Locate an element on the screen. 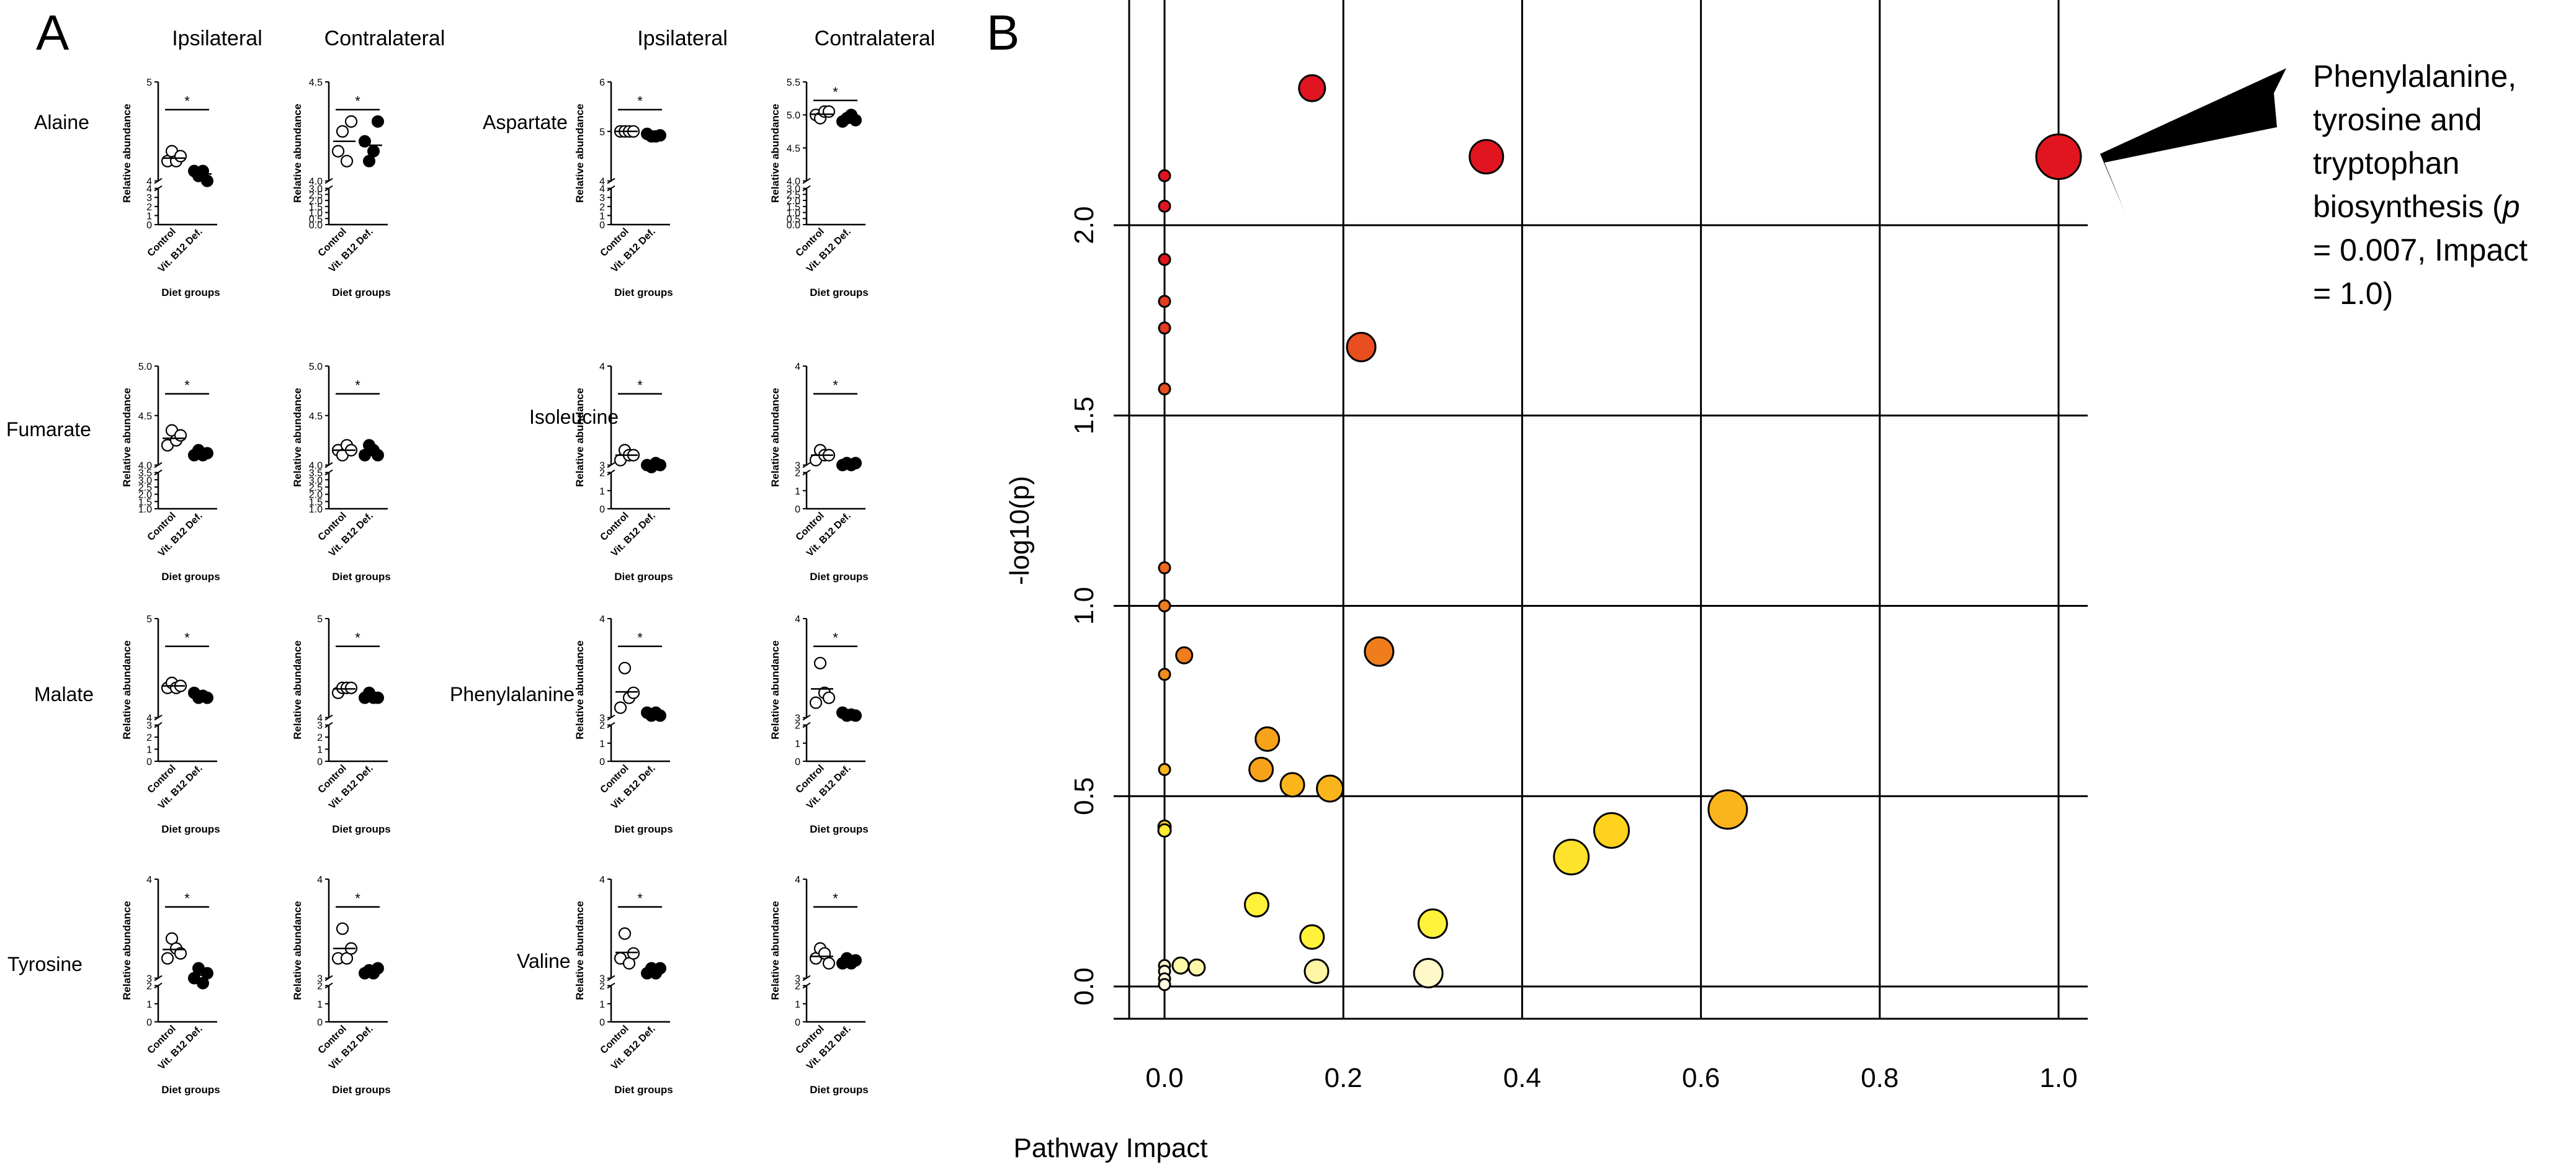 The image size is (2576, 1172). panel-b-label: B is located at coordinates (1002, 32).